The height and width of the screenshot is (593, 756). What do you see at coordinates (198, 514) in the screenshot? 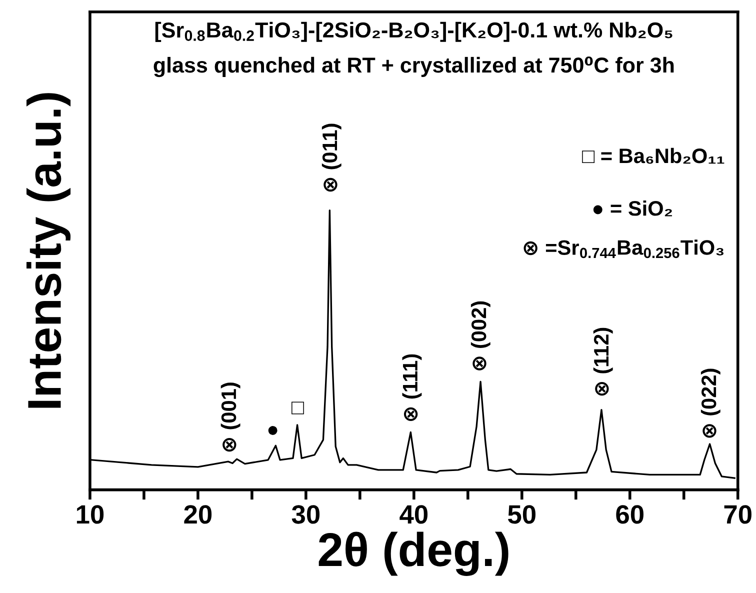
I see `x-tick-label: 20` at bounding box center [198, 514].